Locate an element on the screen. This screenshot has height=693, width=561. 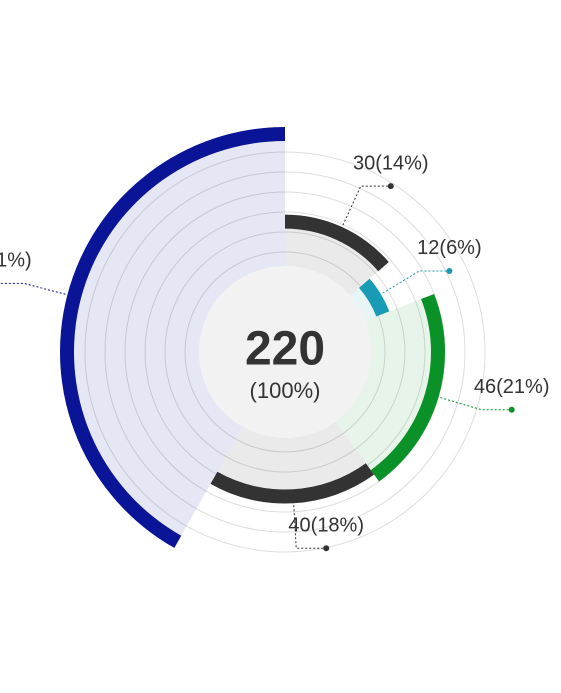
value-label: 30(14%) is located at coordinates (391, 163).